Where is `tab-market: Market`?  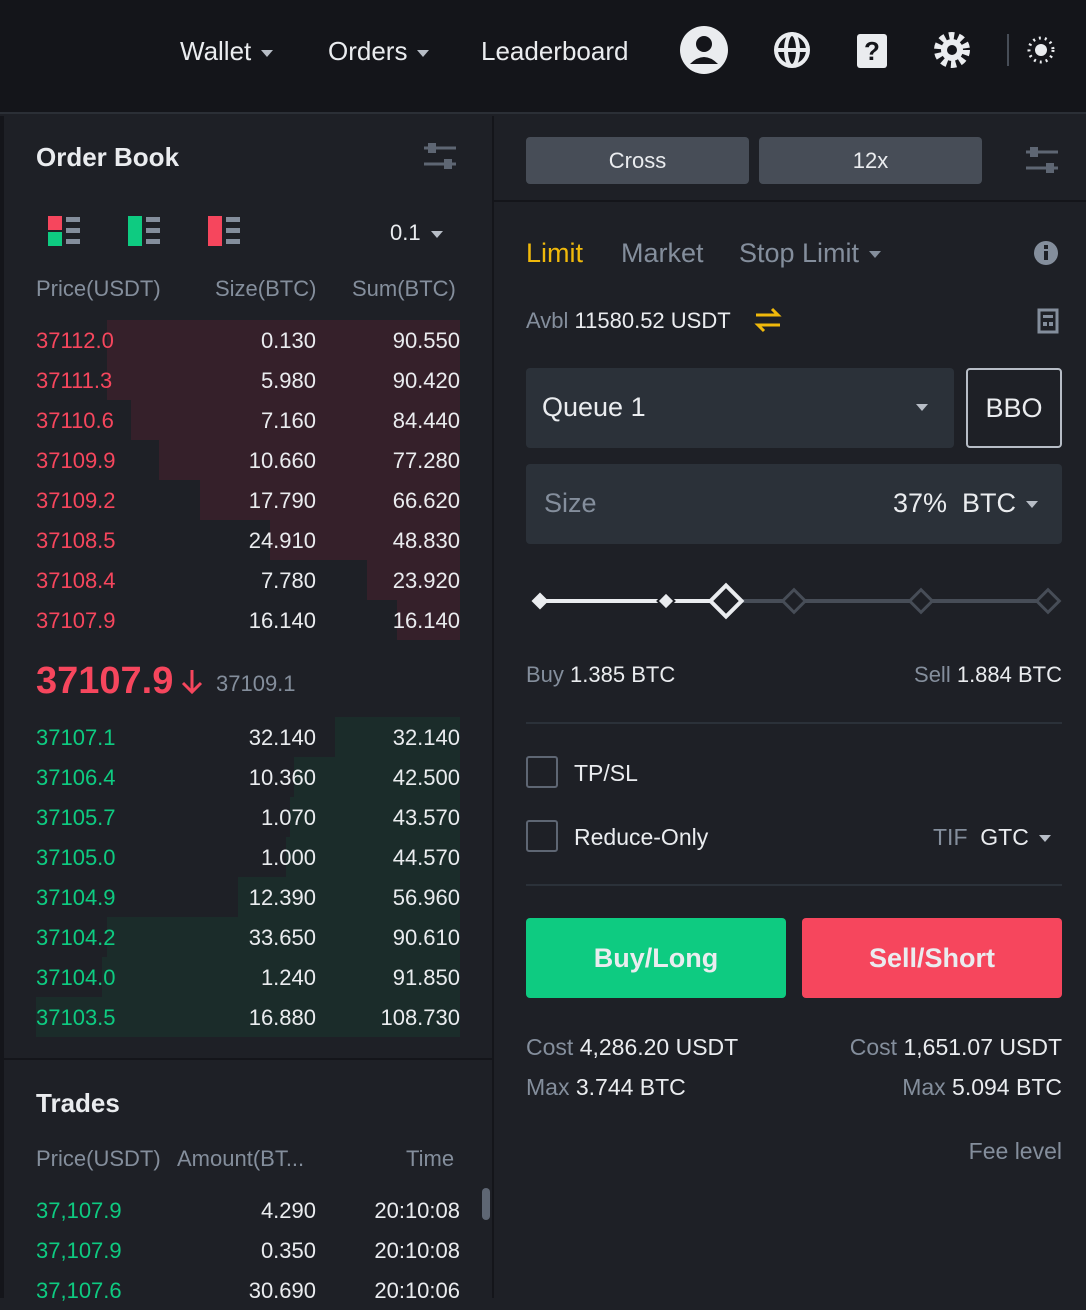 tab-market: Market is located at coordinates (662, 253).